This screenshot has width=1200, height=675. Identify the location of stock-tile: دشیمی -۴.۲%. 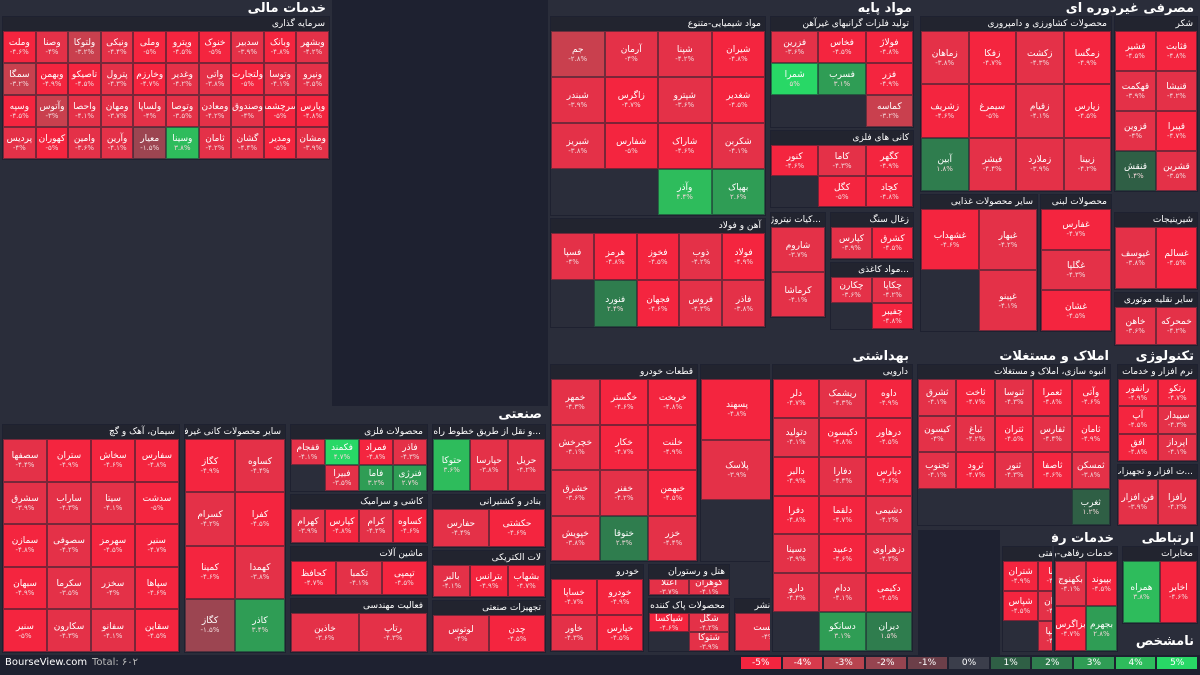
(888, 515).